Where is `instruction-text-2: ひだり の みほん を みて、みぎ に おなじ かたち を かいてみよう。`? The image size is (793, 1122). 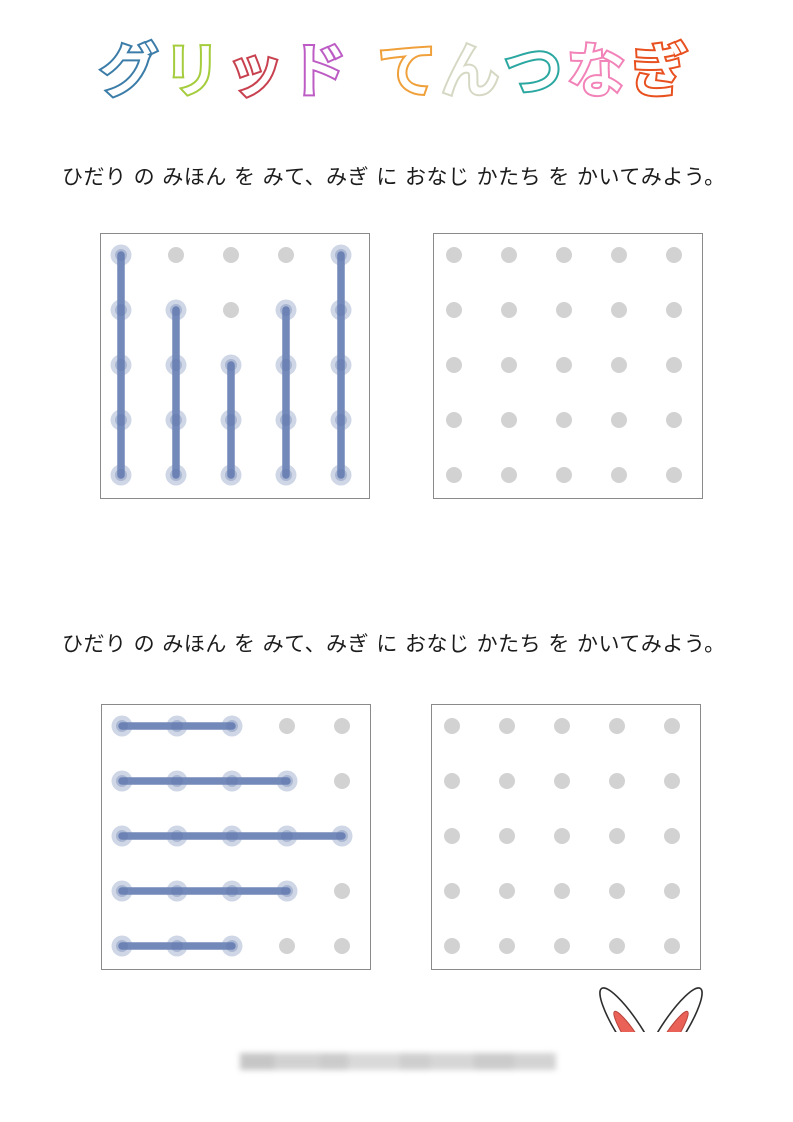 instruction-text-2: ひだり の みほん を みて、みぎ に おなじ かたち を かいてみよう。 is located at coordinates (394, 644).